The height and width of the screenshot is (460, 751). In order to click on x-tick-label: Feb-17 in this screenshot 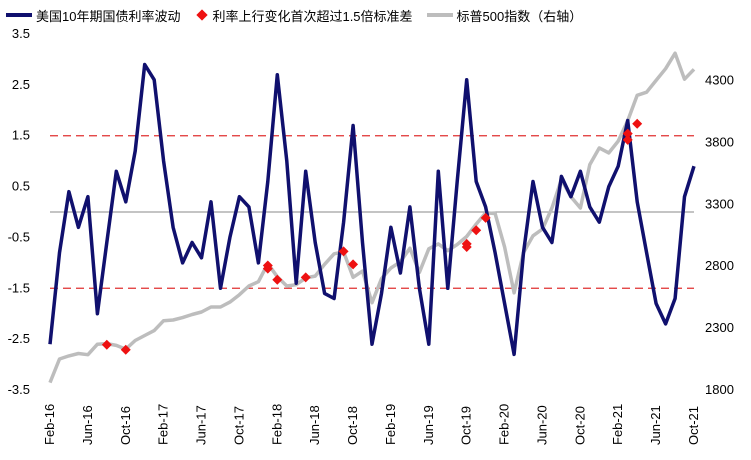, I will do `click(163, 424)`.